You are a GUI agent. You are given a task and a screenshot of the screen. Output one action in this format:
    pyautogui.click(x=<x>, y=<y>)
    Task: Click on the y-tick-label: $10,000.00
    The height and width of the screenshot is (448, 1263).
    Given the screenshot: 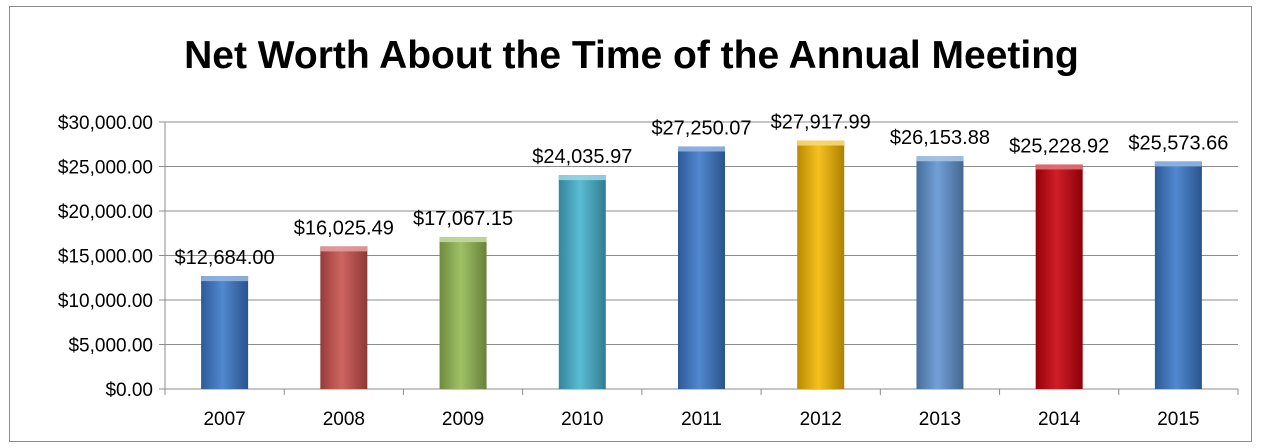 What is the action you would take?
    pyautogui.click(x=105, y=301)
    